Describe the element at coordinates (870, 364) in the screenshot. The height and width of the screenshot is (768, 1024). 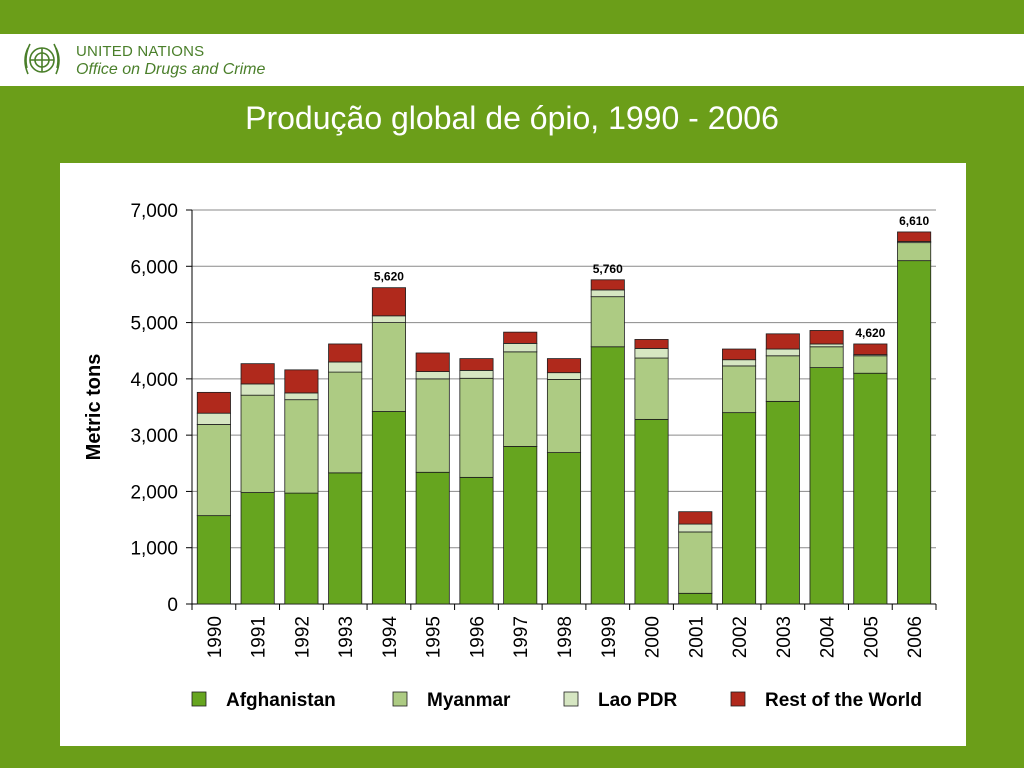
I see `bar-myanmar-2005` at that location.